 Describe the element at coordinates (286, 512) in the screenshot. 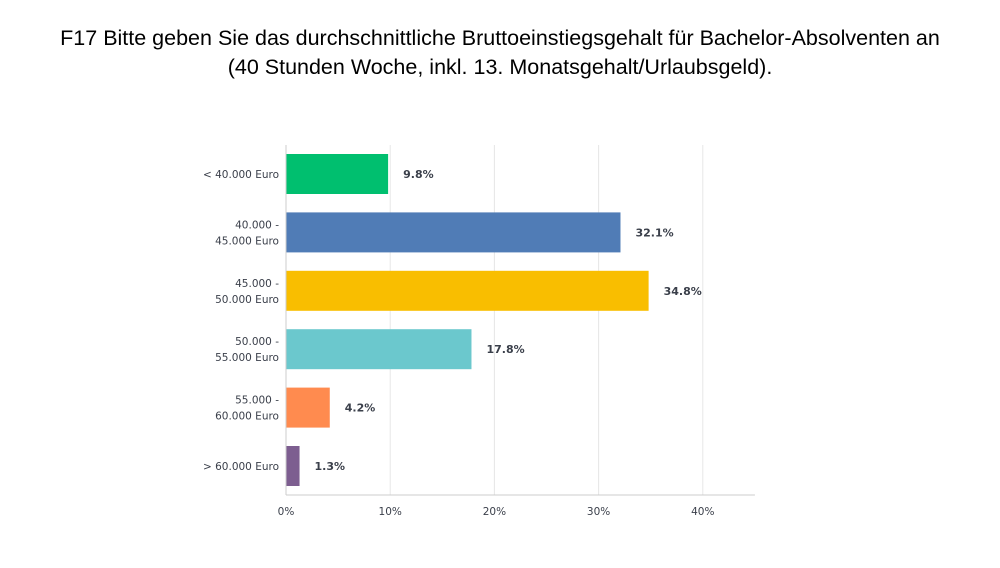

I see `x-tick-label: 0%` at that location.